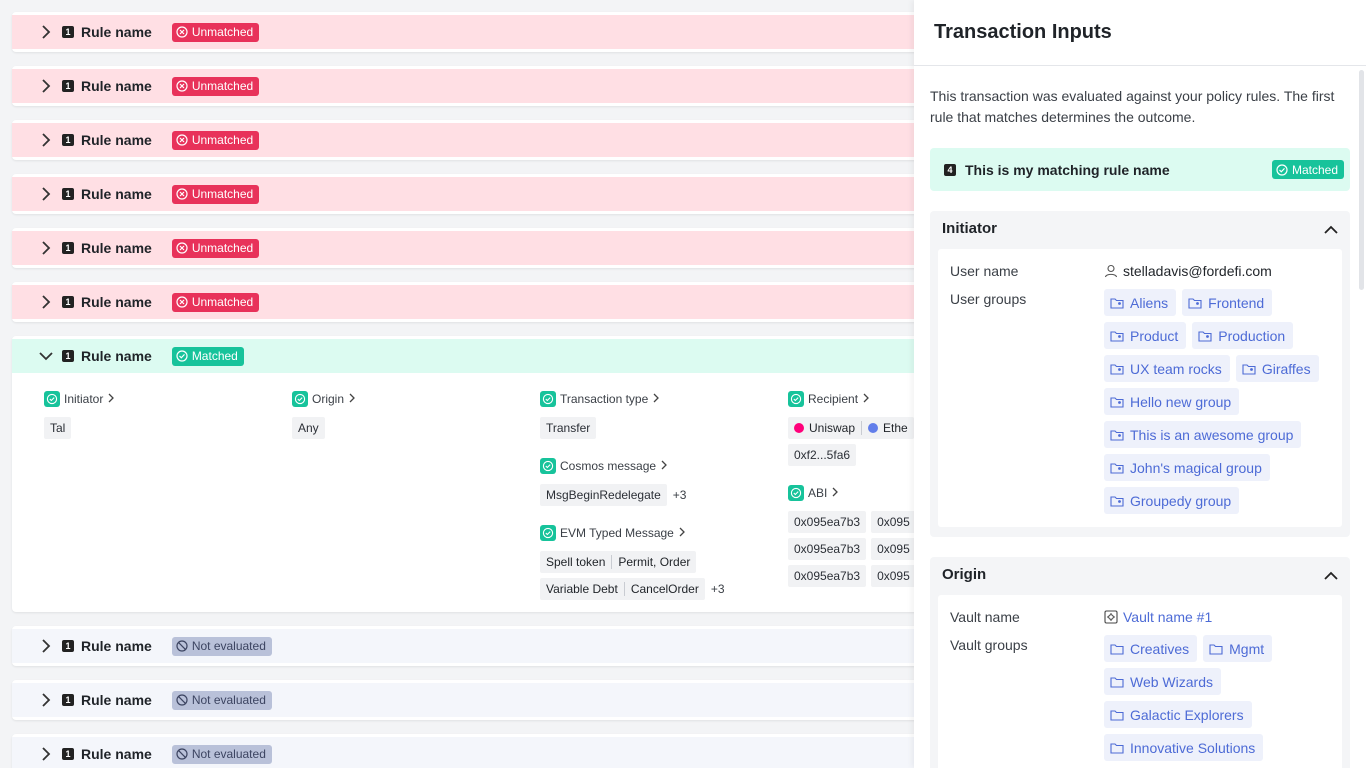 This screenshot has height=768, width=1366. I want to click on vault-group-tag: Innovative Solutions, so click(1184, 747).